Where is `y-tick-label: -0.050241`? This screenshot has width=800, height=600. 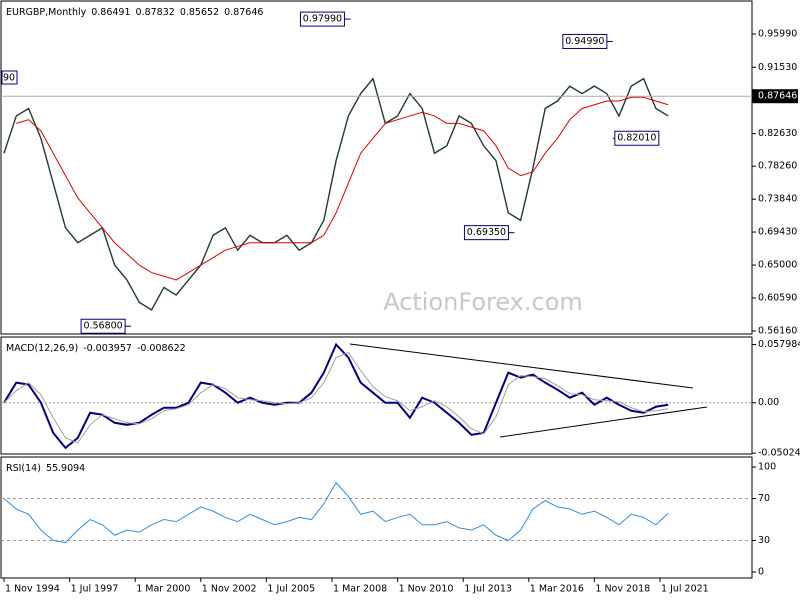 y-tick-label: -0.050241 is located at coordinates (779, 453).